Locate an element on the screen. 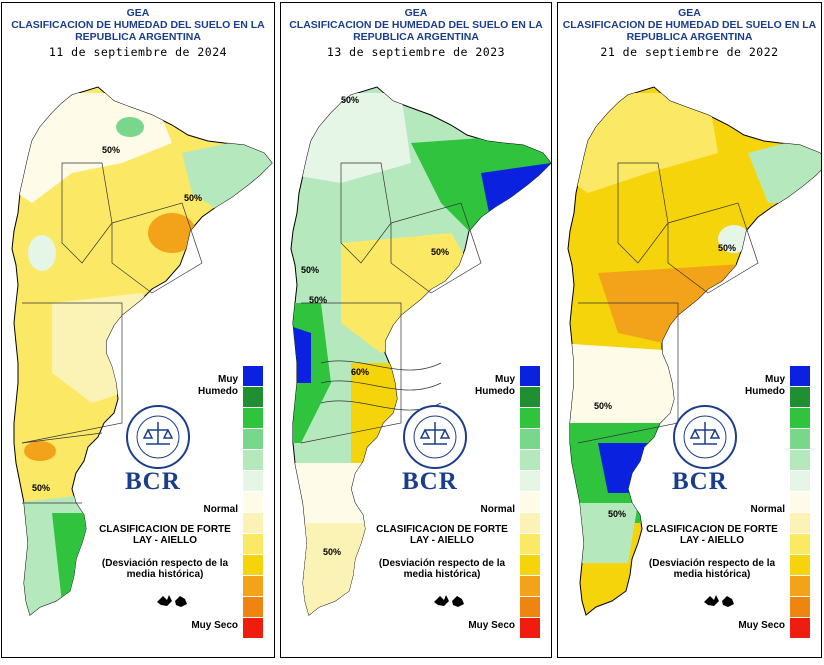  region-wet-spot is located at coordinates (130, 127).